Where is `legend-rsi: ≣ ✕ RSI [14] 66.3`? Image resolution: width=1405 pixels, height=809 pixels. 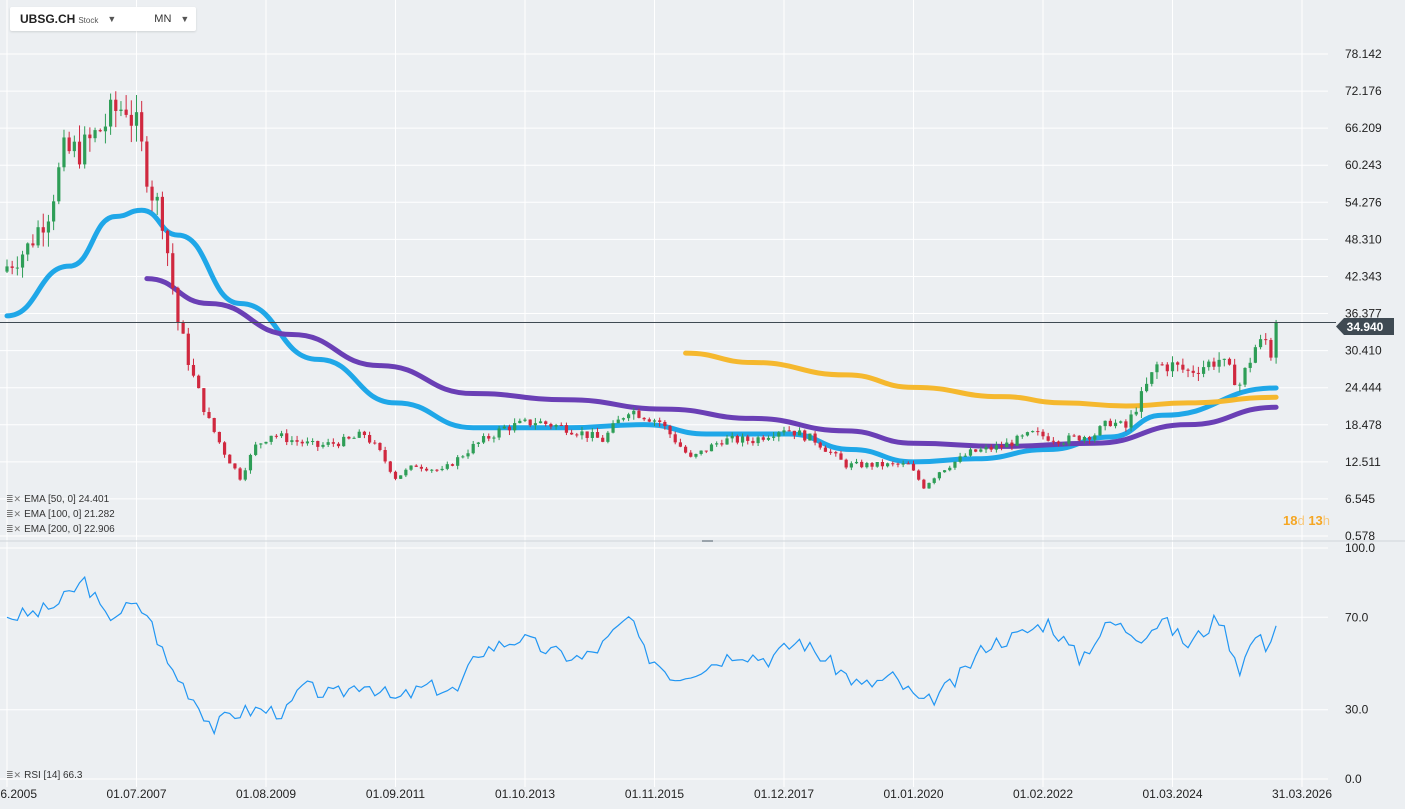
legend-rsi: ≣ ✕ RSI [14] 66.3 is located at coordinates (44, 775).